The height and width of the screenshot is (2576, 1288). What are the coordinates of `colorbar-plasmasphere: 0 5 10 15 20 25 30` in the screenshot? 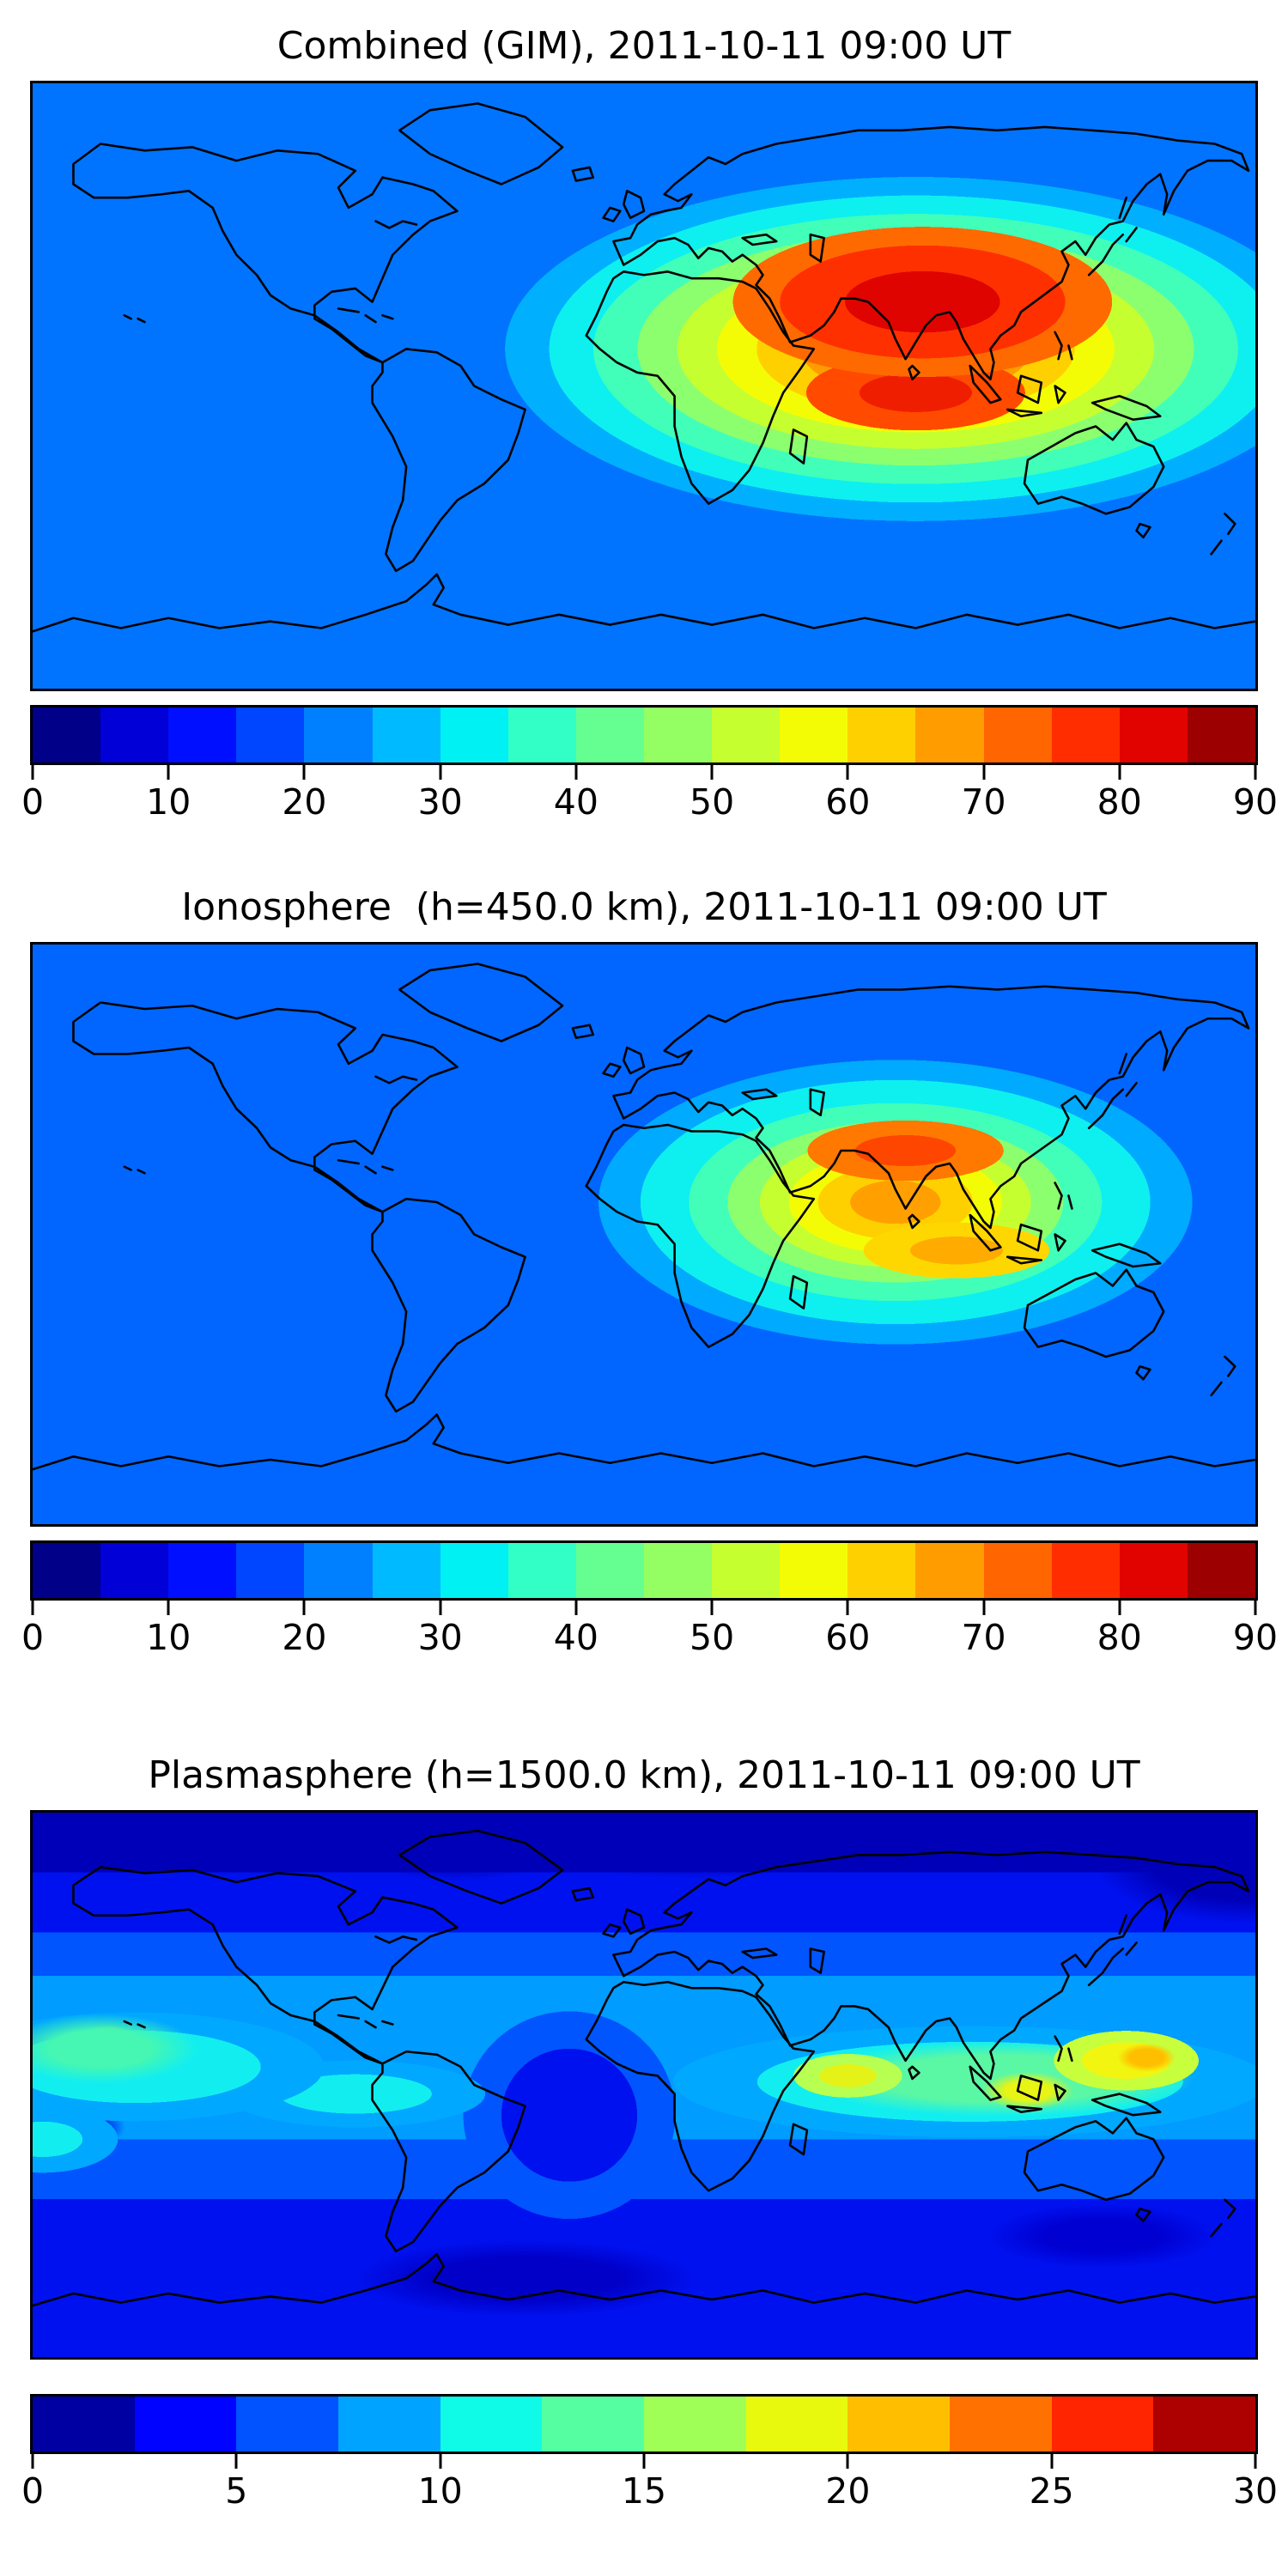 It's located at (649, 2453).